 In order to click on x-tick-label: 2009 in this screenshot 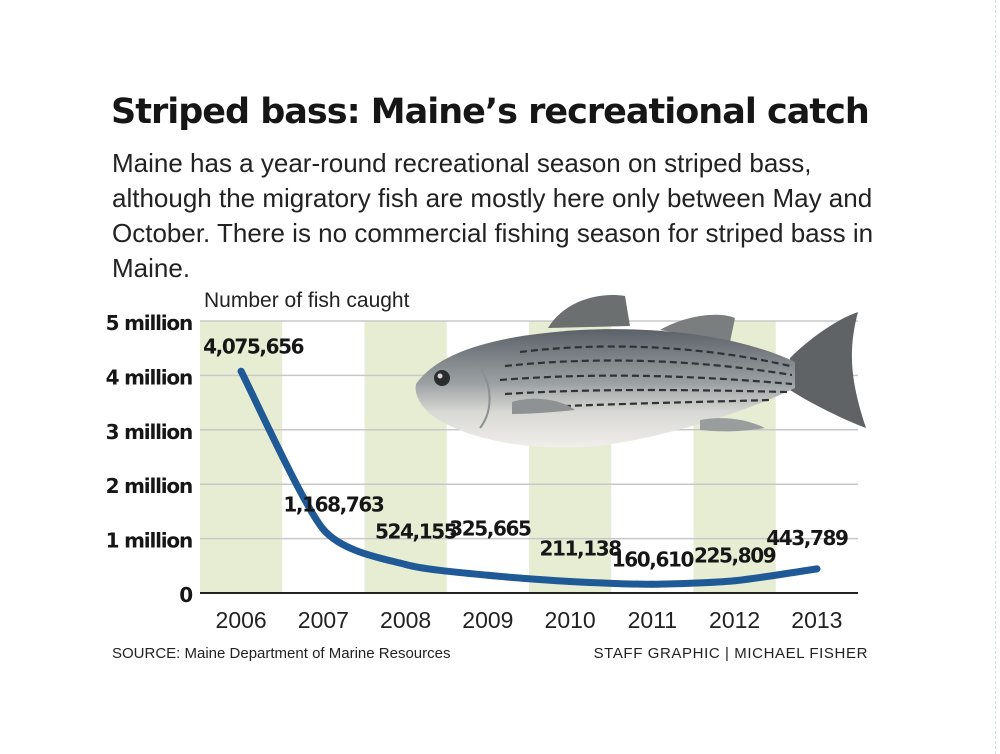, I will do `click(487, 620)`.